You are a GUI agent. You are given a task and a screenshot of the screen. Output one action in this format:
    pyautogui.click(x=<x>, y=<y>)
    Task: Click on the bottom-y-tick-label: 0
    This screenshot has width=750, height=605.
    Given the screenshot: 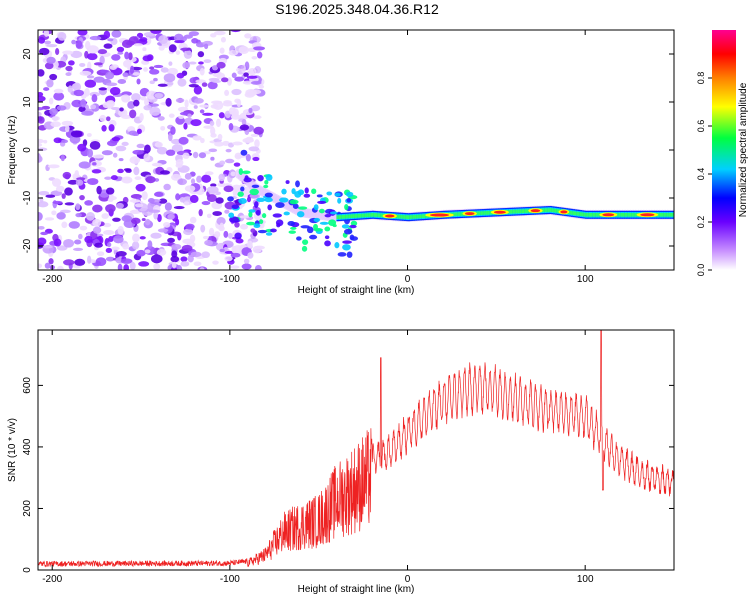 What is the action you would take?
    pyautogui.click(x=27, y=570)
    